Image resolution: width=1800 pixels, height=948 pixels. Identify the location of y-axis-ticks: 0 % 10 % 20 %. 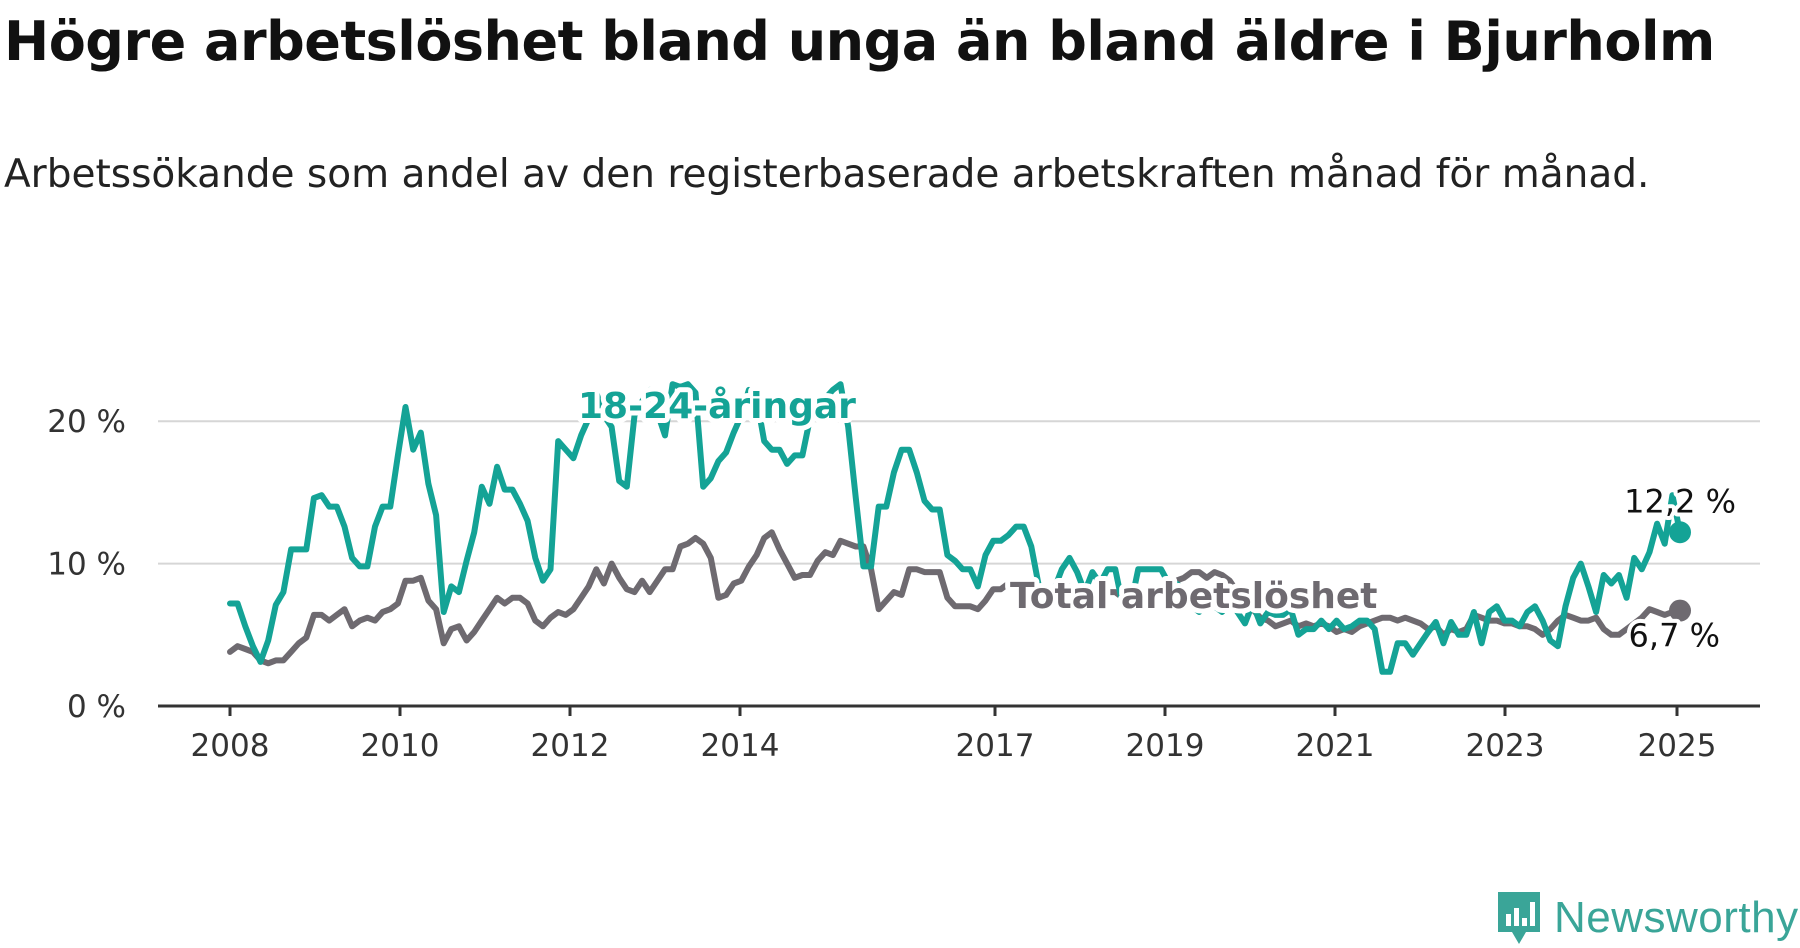
(86, 564).